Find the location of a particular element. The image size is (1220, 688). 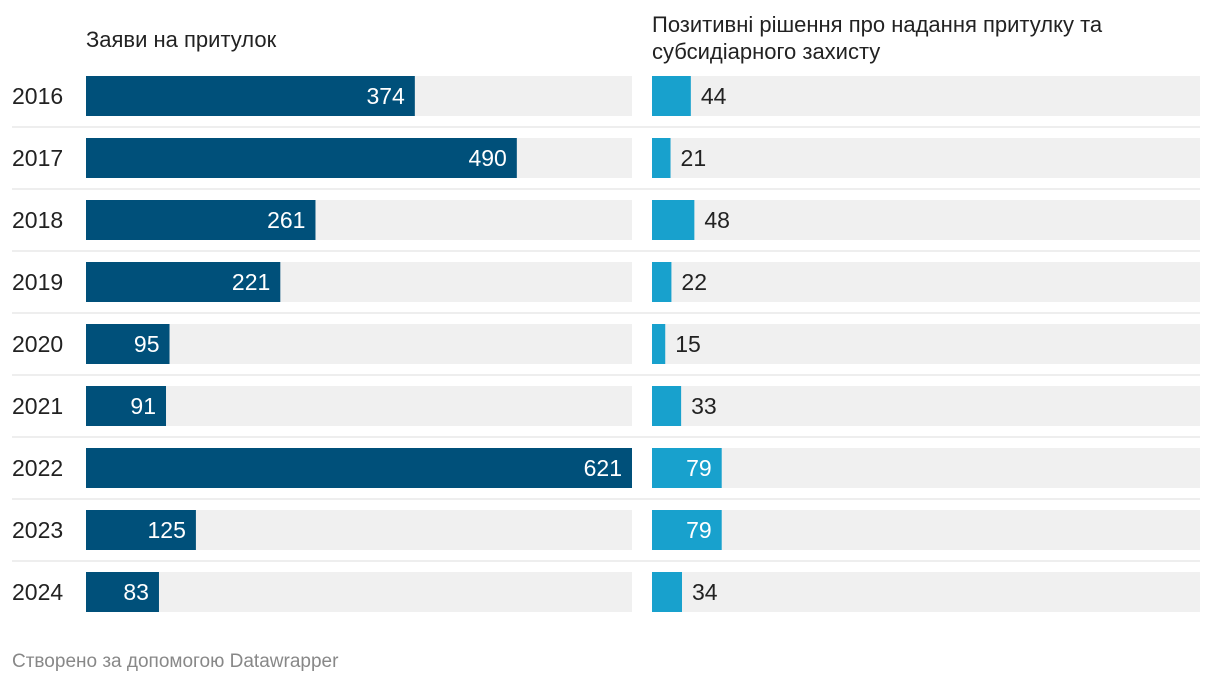

data-label: 125 is located at coordinates (167, 530).